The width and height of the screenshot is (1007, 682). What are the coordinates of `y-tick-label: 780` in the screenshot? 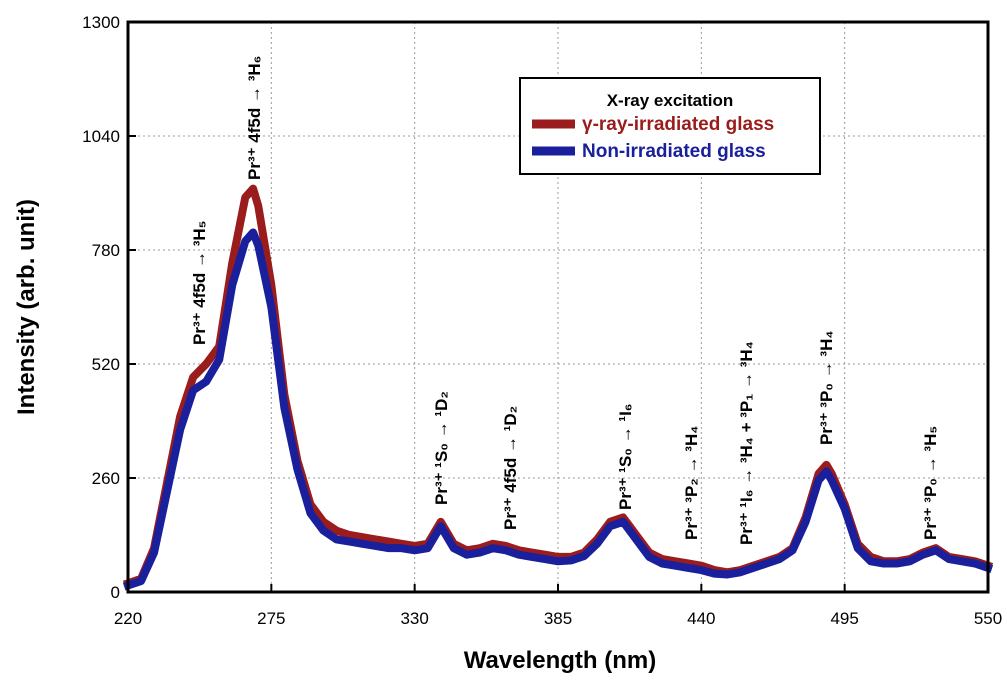 It's located at (106, 250).